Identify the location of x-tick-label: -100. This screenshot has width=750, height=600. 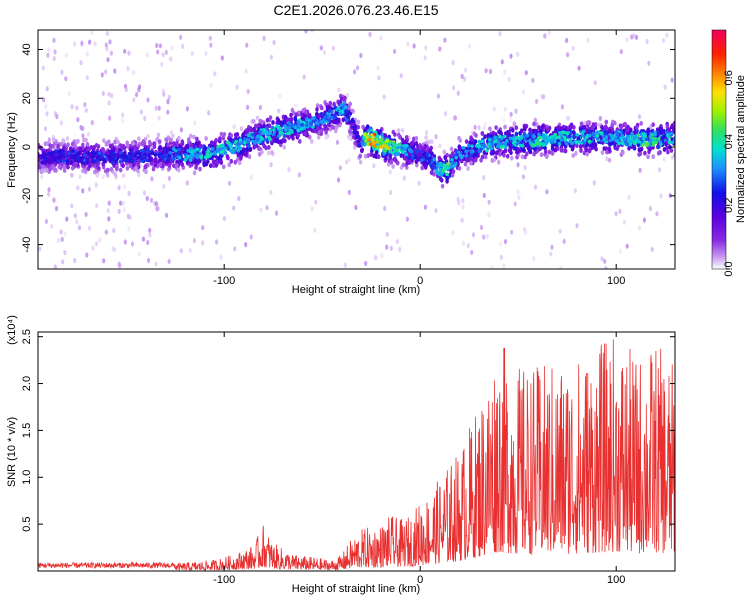
(224, 281).